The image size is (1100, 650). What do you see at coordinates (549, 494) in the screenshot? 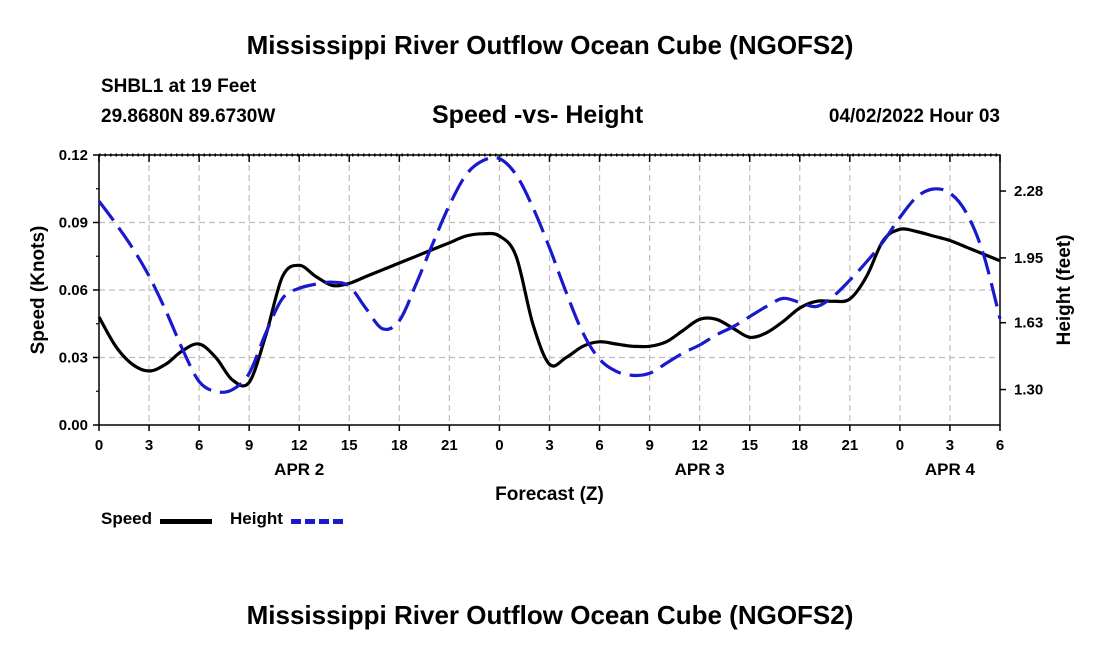
I see `x-axis-title: Forecast (Z)` at bounding box center [549, 494].